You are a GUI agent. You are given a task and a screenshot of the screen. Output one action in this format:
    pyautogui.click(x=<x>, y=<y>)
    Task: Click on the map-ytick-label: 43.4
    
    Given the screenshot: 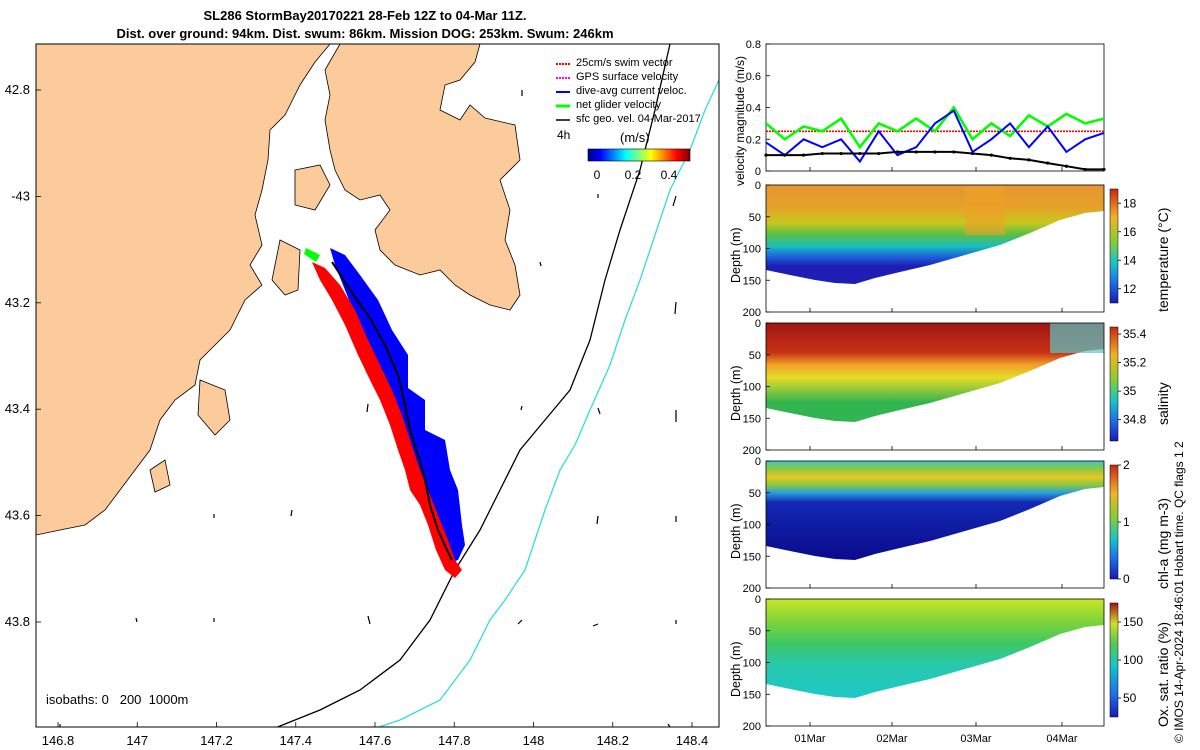 What is the action you would take?
    pyautogui.click(x=17, y=408)
    